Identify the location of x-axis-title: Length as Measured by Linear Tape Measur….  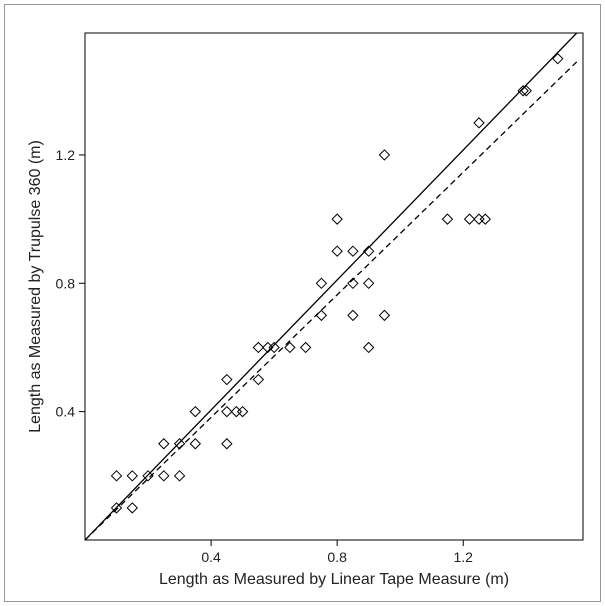
(334, 579).